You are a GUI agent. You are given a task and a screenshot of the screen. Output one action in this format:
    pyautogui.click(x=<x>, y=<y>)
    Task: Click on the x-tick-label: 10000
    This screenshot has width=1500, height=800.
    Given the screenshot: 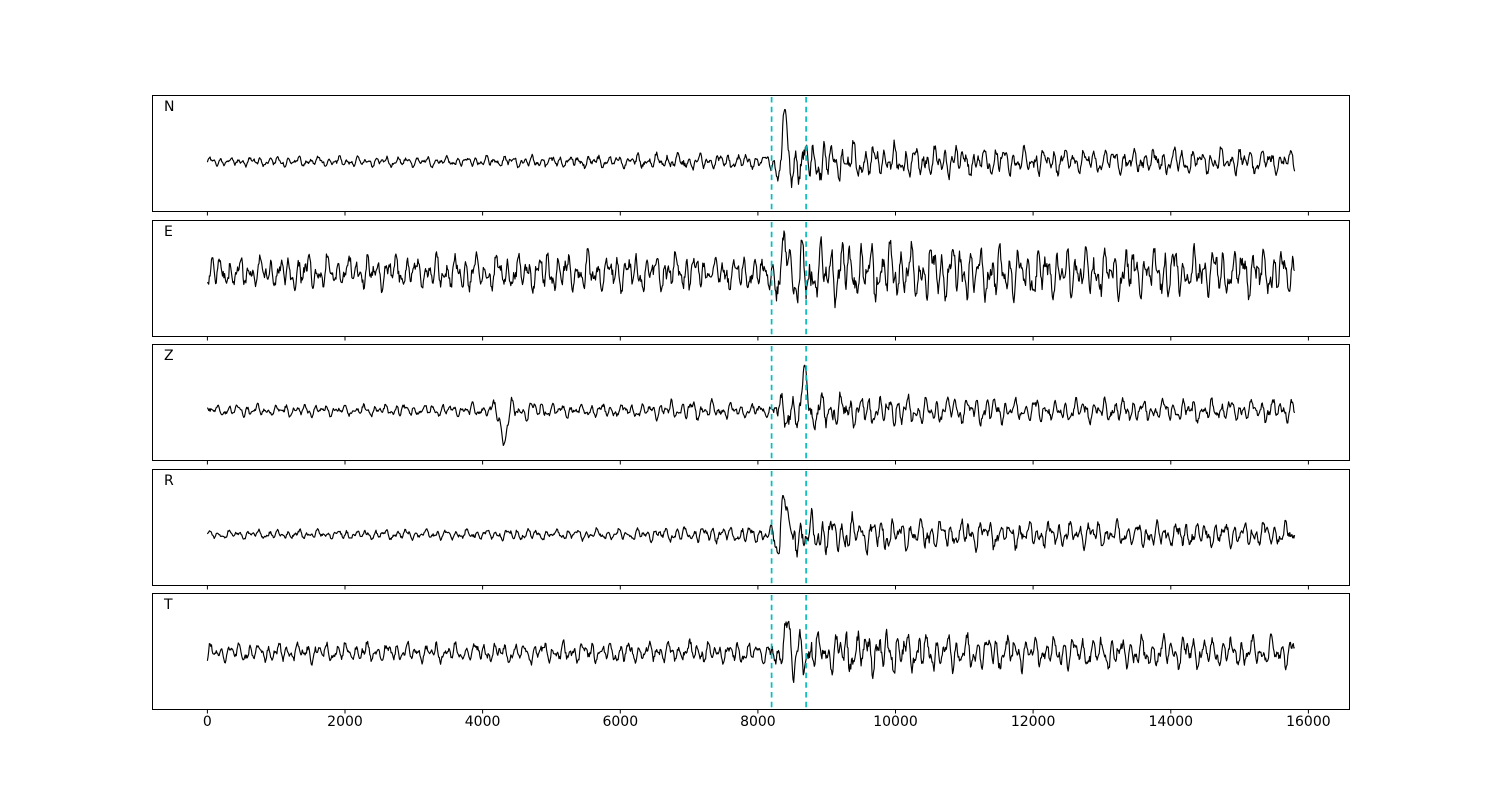 What is the action you would take?
    pyautogui.click(x=895, y=722)
    